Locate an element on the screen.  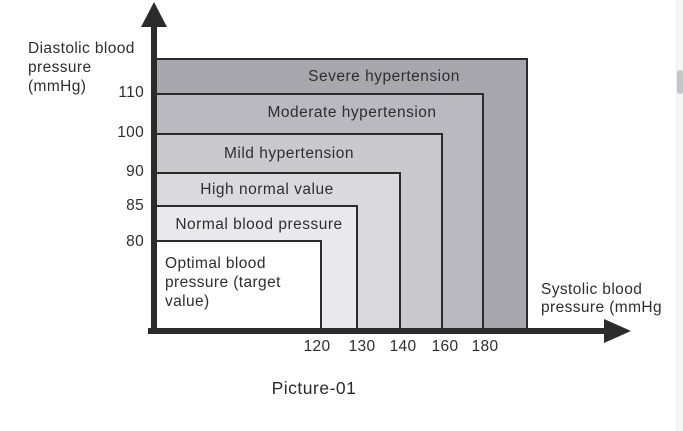
y-tick-80: 80 is located at coordinates (135, 241).